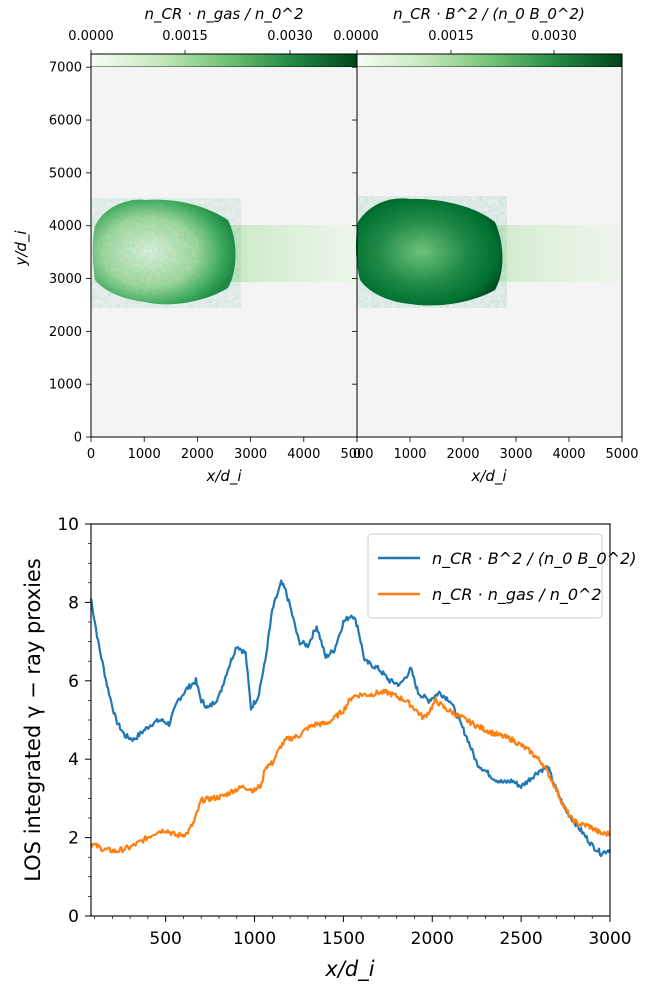  I want to click on colorbar-ticks-right: 0.0000 0.0015 0.0030, so click(455, 36).